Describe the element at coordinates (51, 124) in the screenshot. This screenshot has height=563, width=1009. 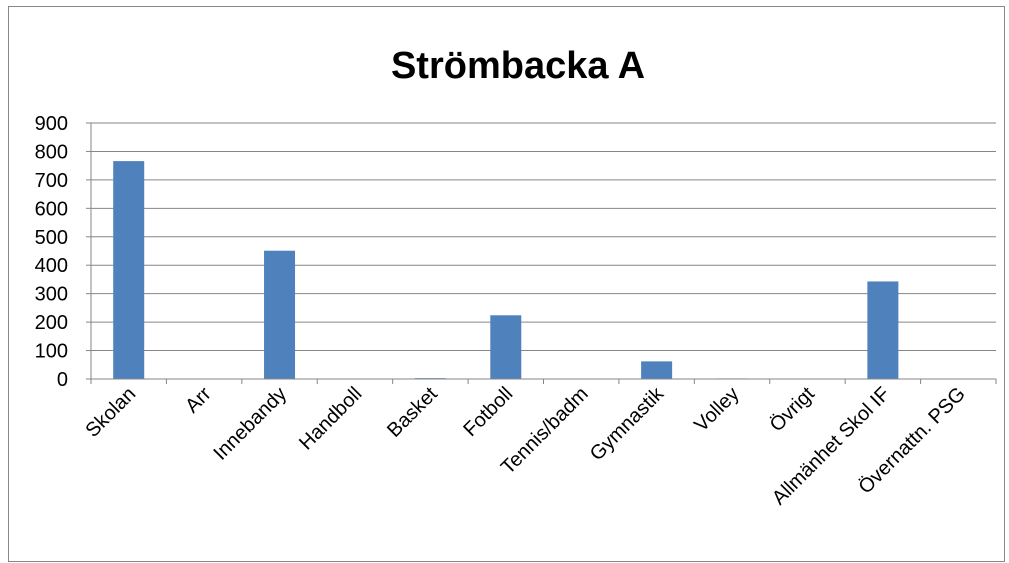
I see `y-tick-label: 900` at that location.